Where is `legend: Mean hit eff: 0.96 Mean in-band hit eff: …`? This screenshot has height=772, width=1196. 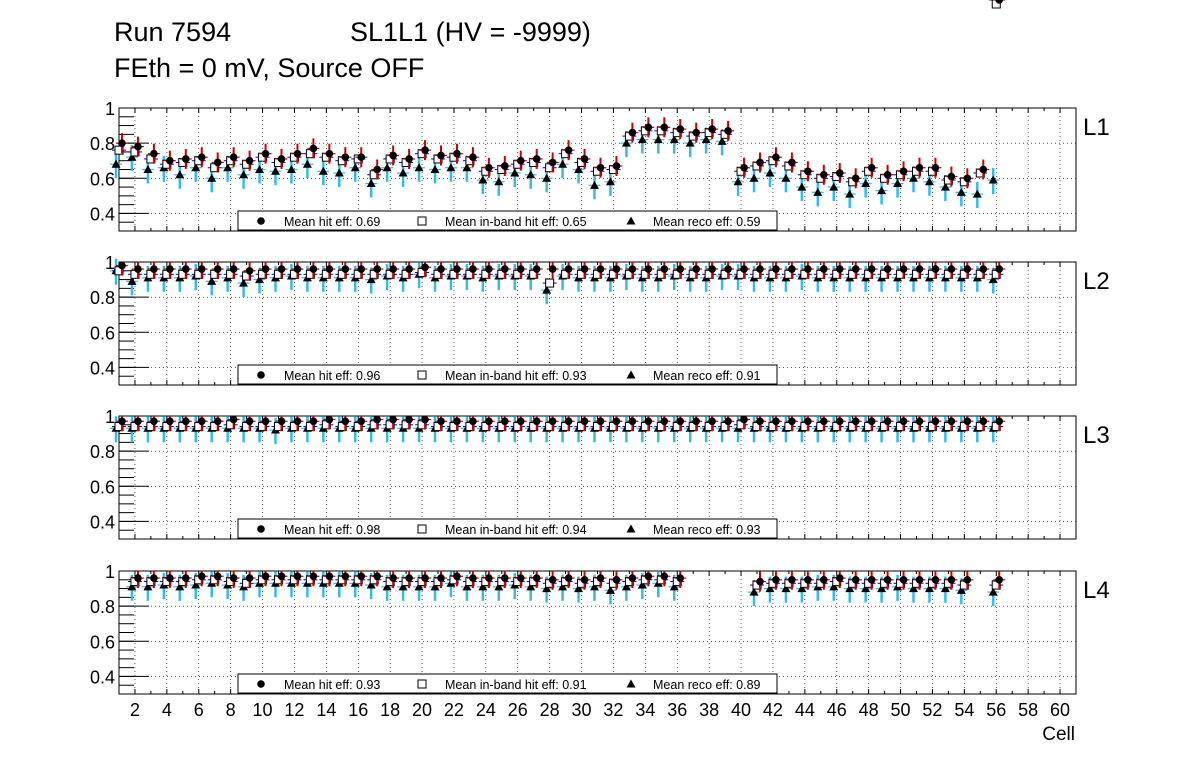 legend: Mean hit eff: 0.96 Mean in-band hit eff: … is located at coordinates (507, 374).